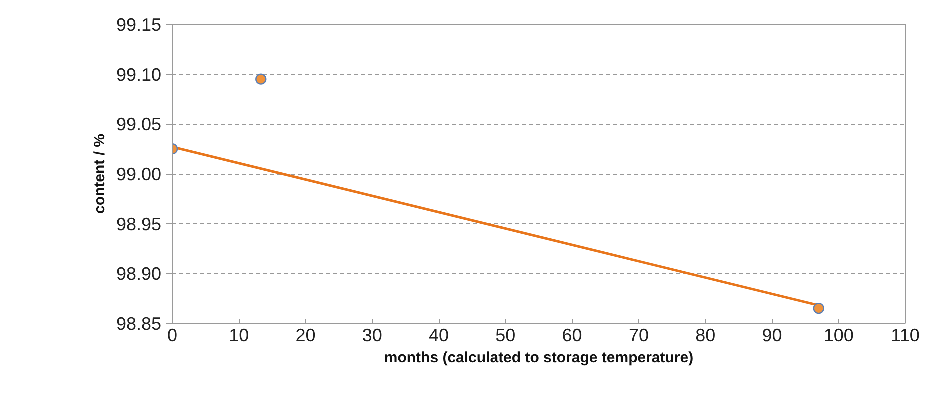 This screenshot has width=928, height=400. Describe the element at coordinates (638, 336) in the screenshot. I see `x-tick-label: 70` at that location.